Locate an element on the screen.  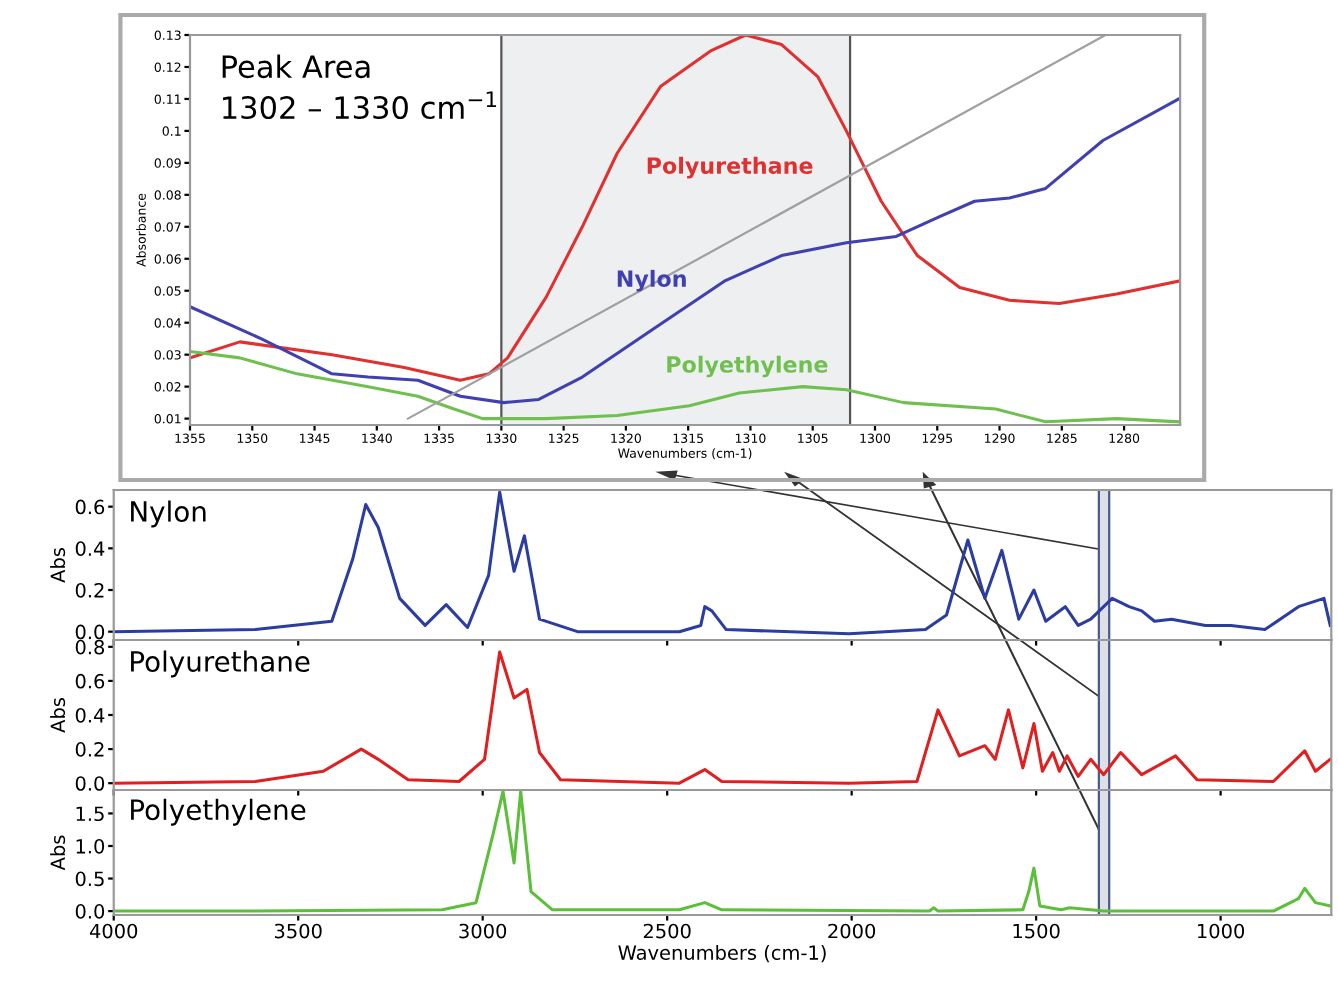
y-tick-label: 0.5 is located at coordinates (89, 879).